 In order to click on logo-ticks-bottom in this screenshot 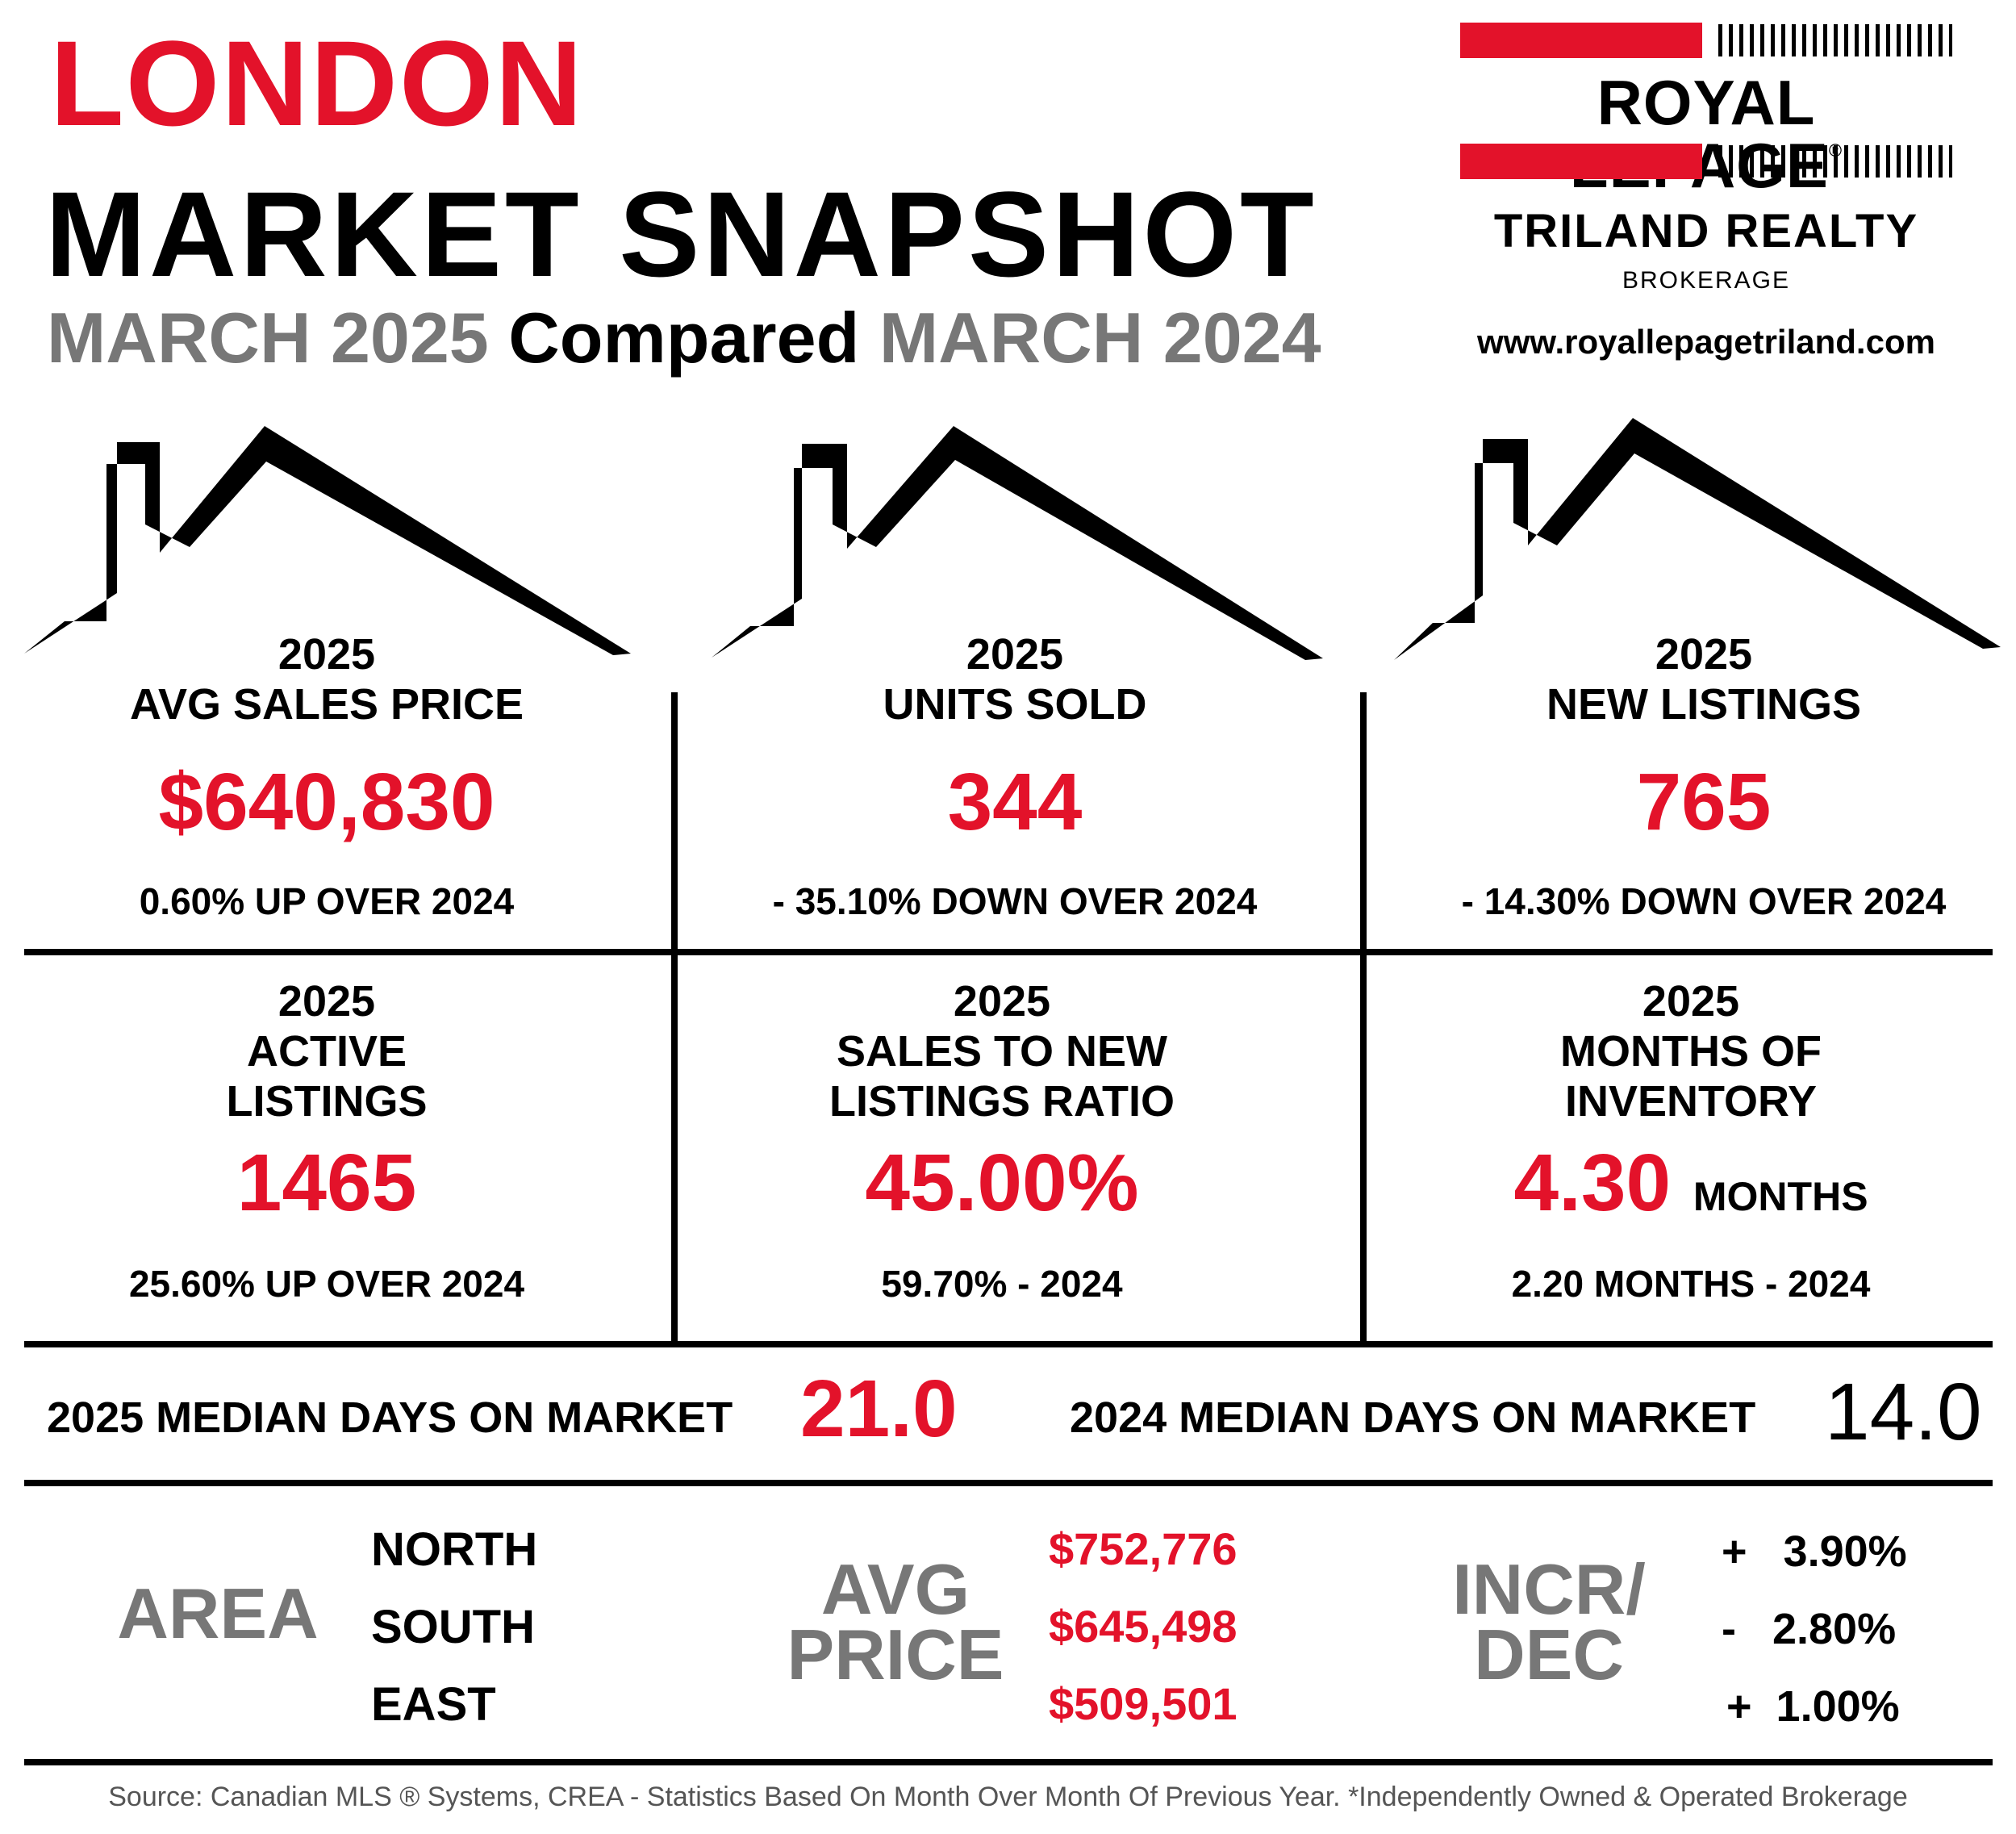, I will do `click(1835, 161)`.